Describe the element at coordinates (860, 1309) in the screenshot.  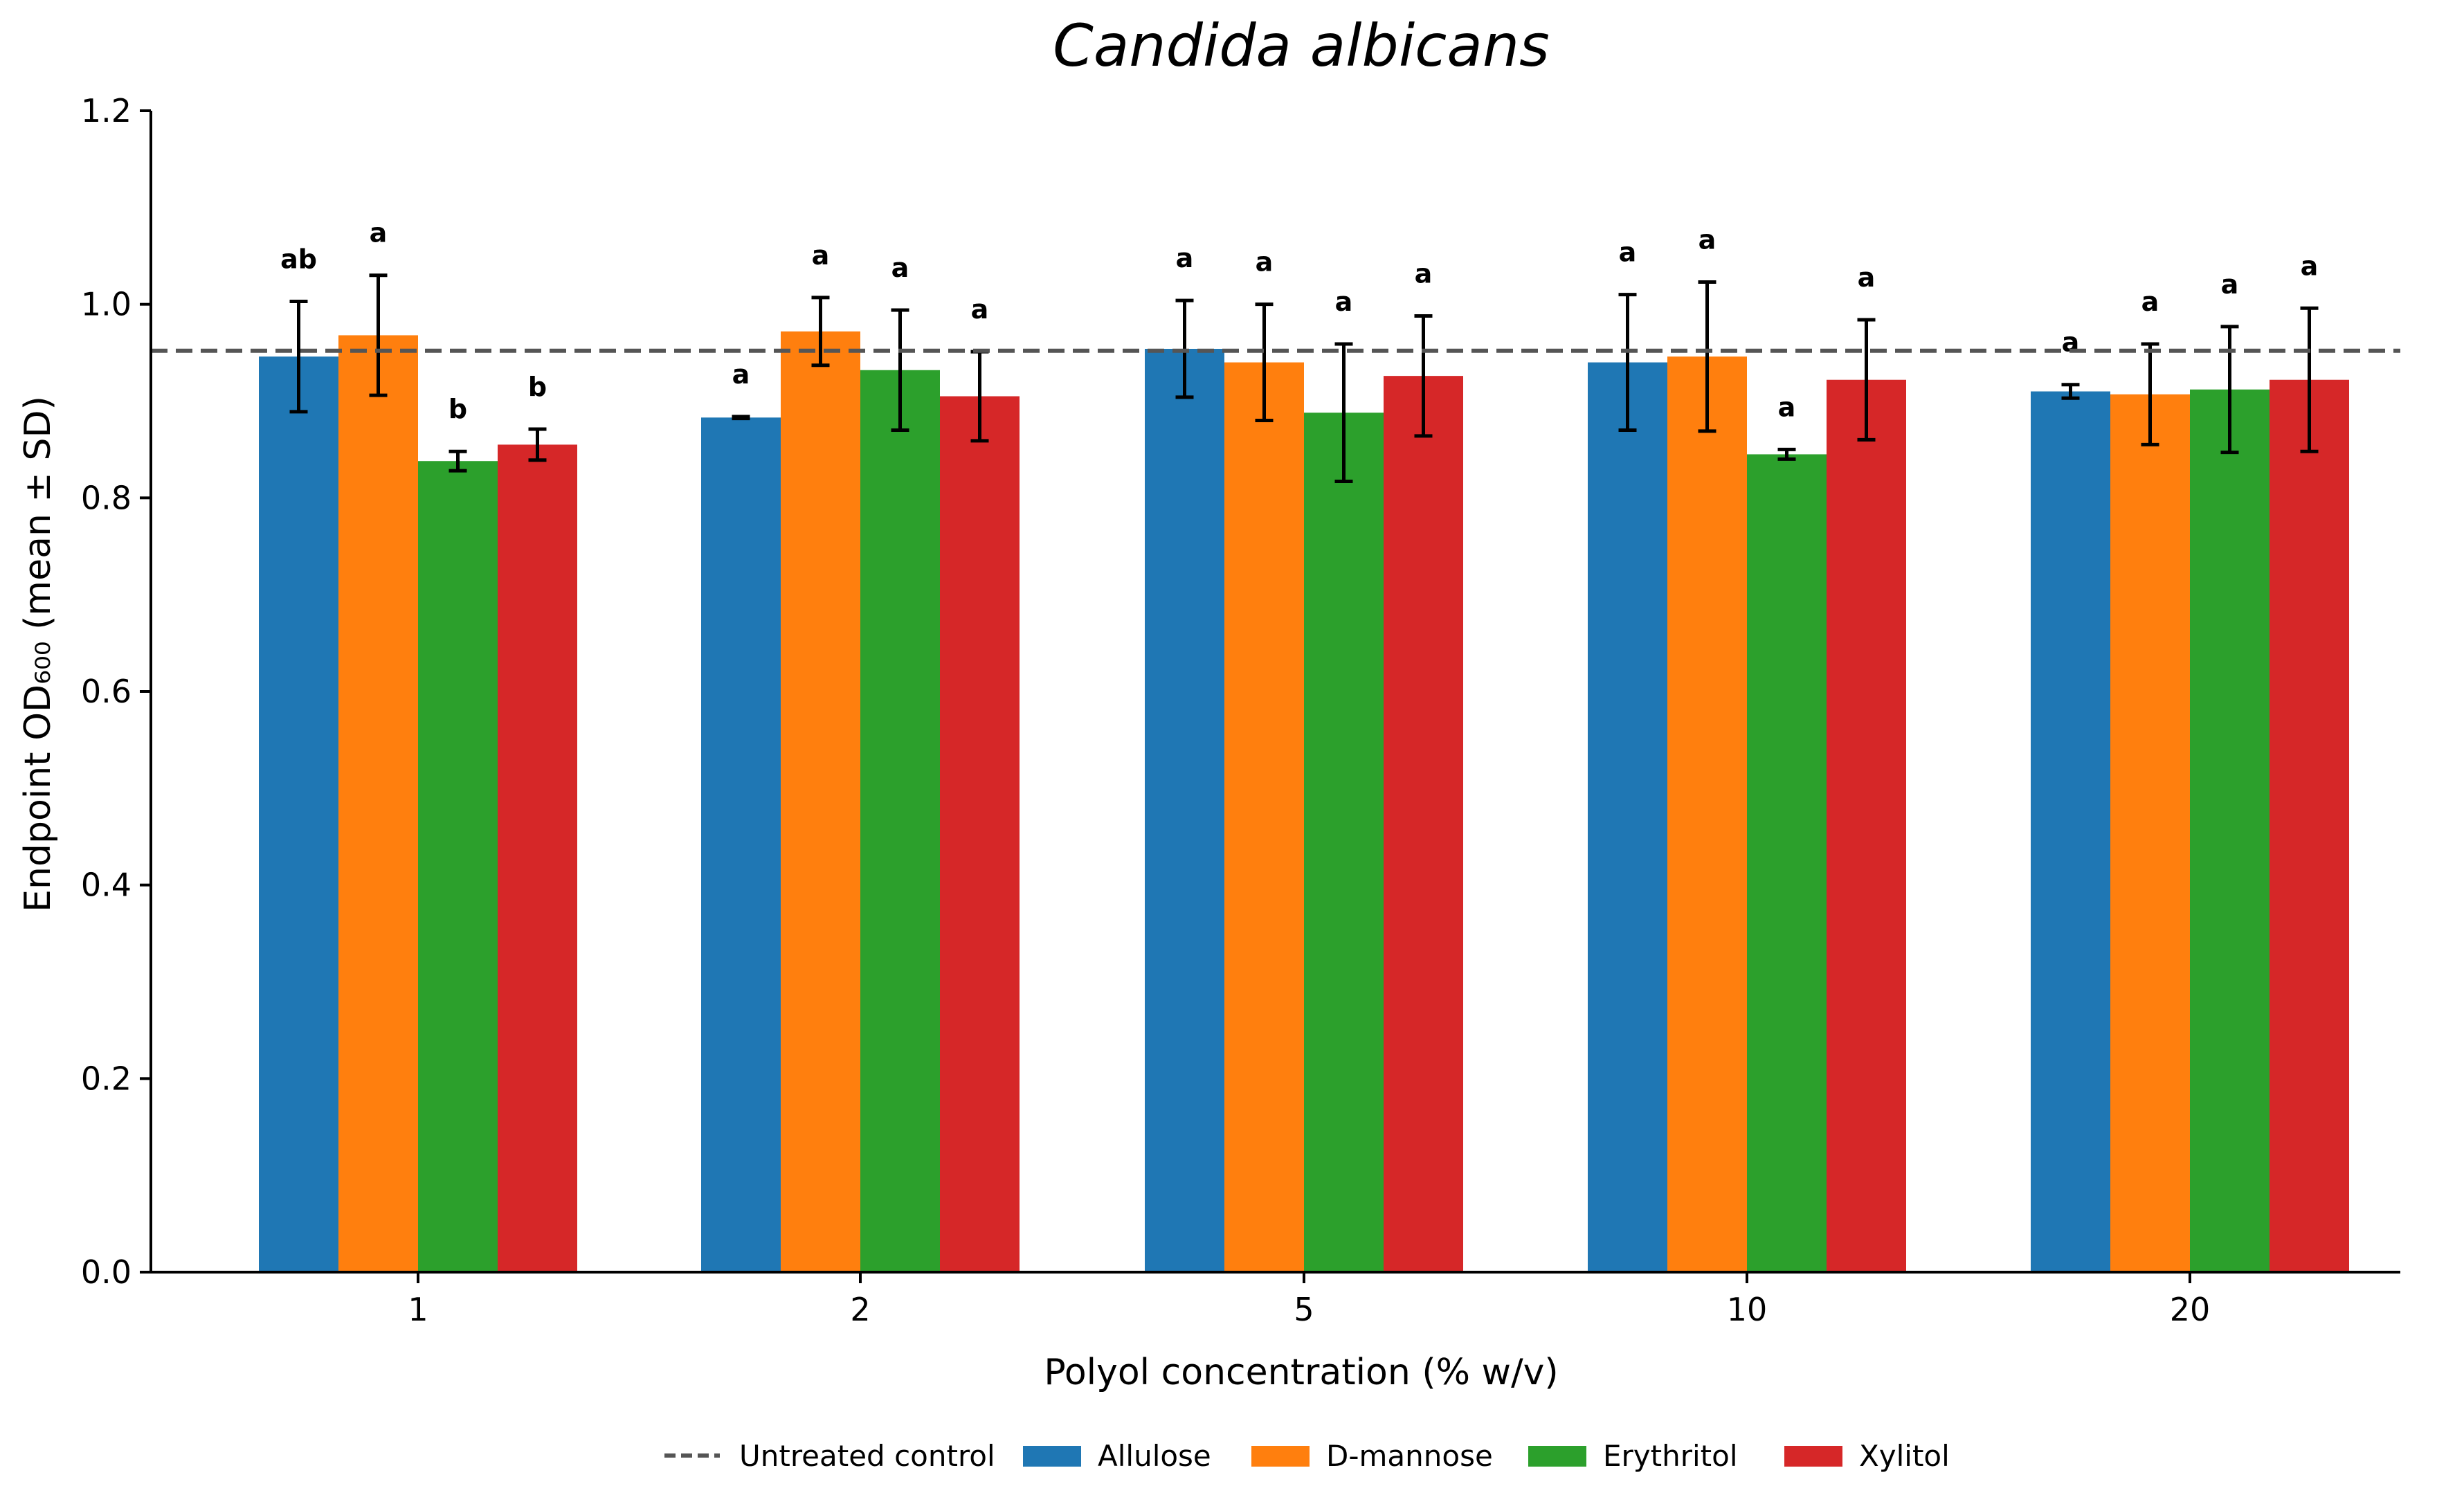
I see `x-tick-label: 2` at that location.